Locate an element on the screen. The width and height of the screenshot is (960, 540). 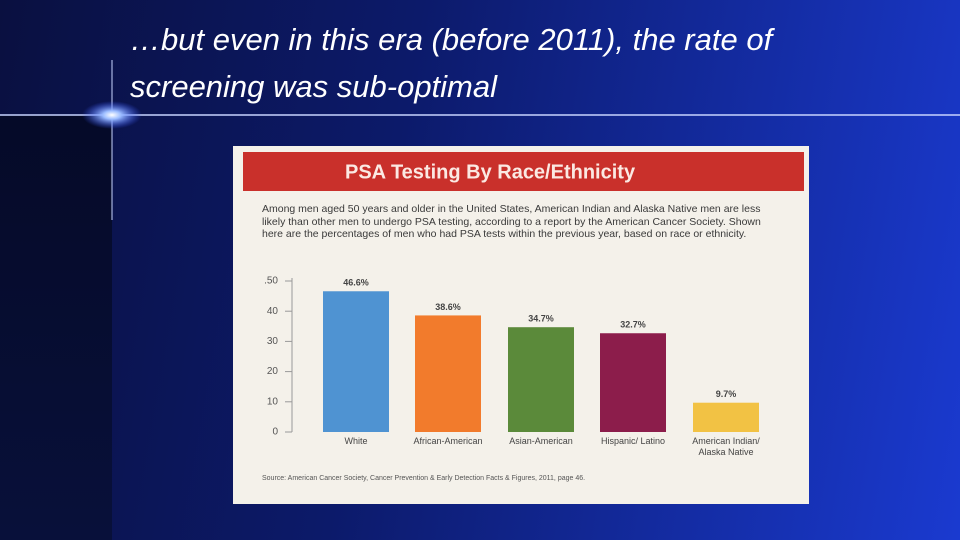
chart-header is located at coordinates (523, 171).